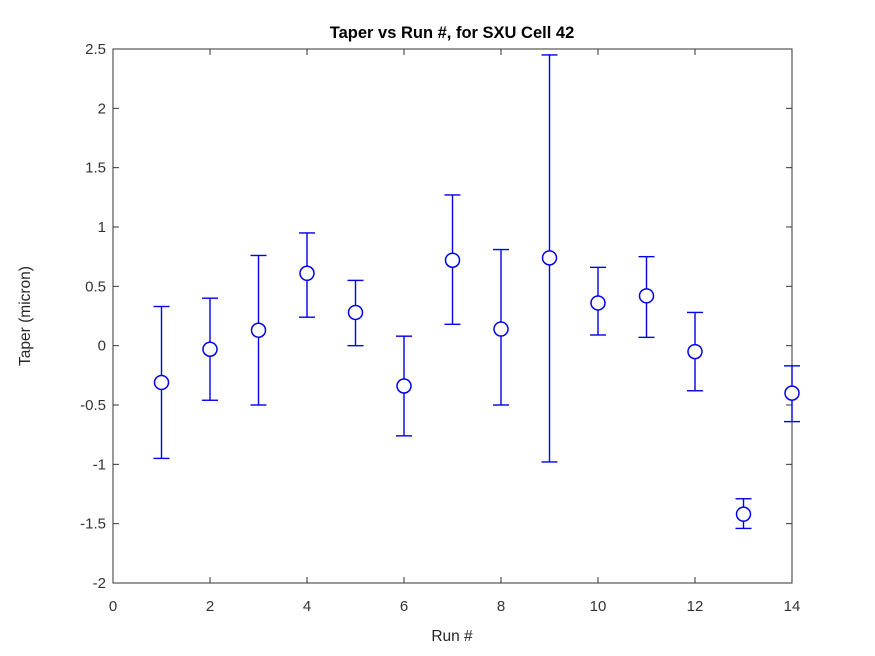 This screenshot has height=656, width=875. Describe the element at coordinates (102, 227) in the screenshot. I see `y-tick-label: 1` at that location.